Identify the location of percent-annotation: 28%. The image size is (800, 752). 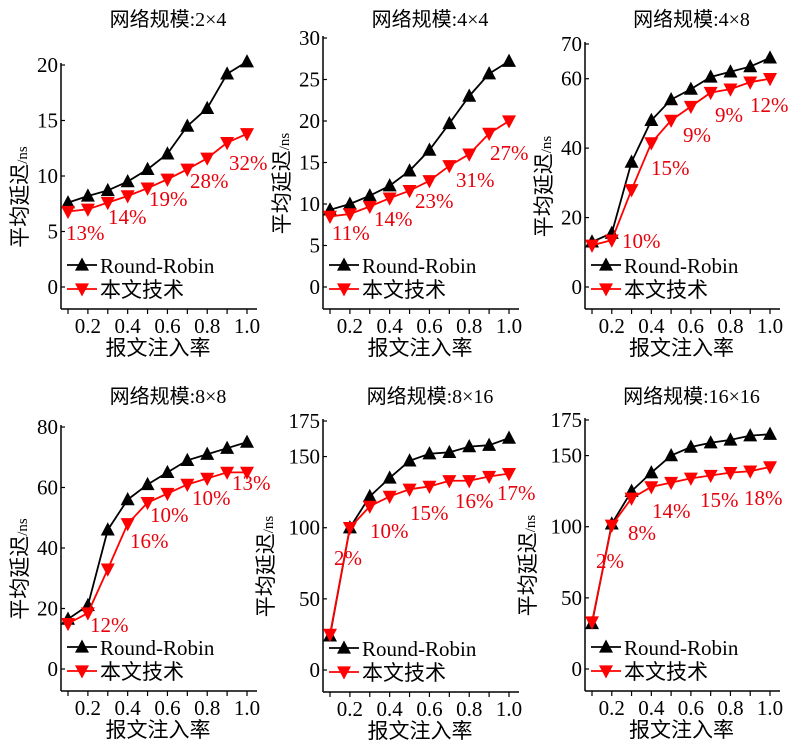
(209, 181).